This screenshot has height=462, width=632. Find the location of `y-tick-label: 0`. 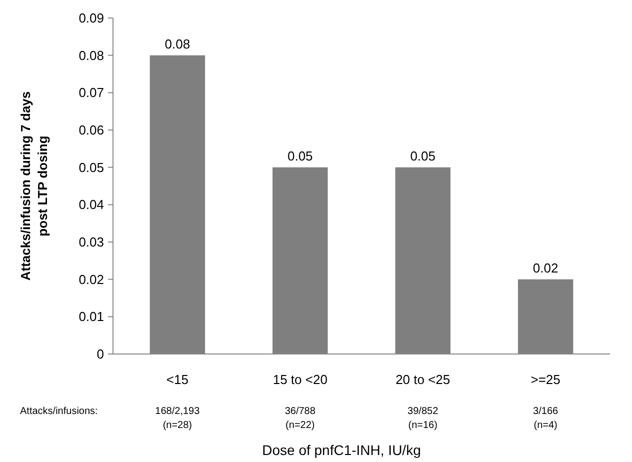

y-tick-label: 0 is located at coordinates (100, 354).